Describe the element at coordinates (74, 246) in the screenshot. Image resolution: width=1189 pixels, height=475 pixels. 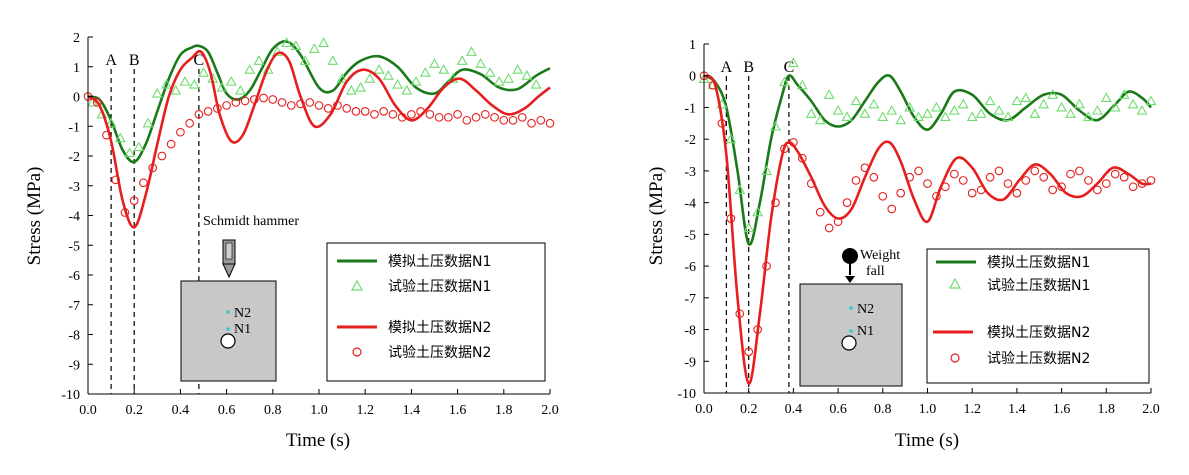
I see `y-tick-label: -5` at that location.